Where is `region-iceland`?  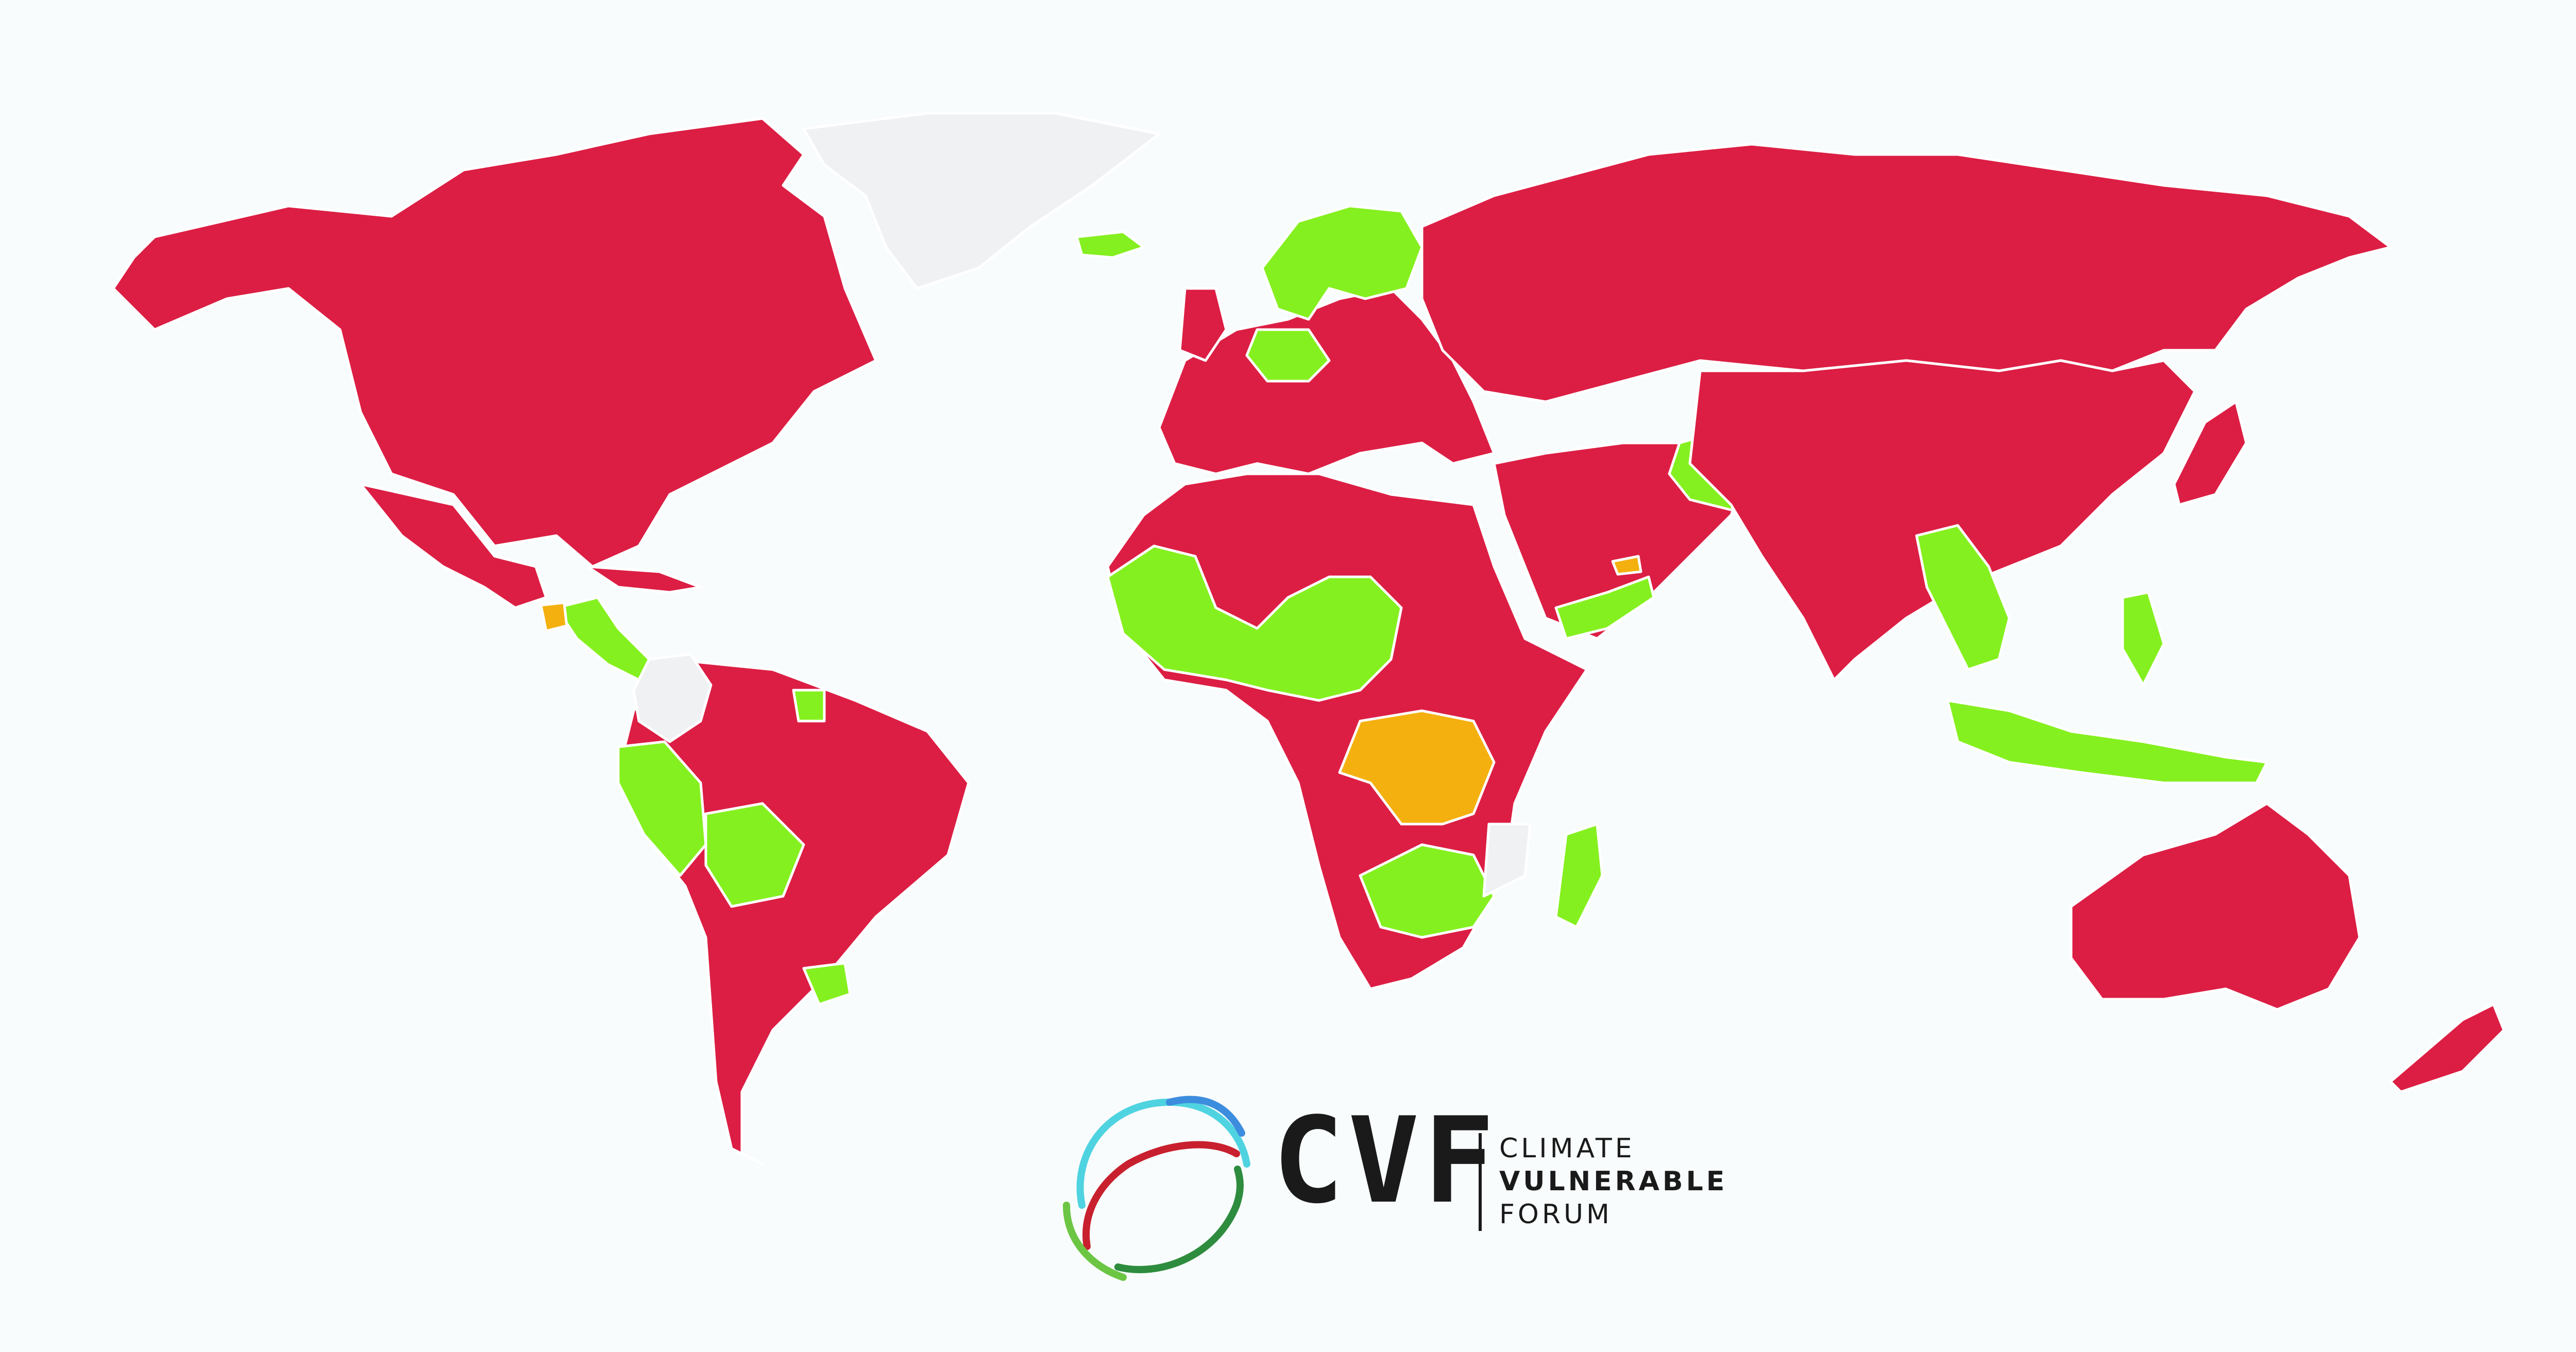
region-iceland is located at coordinates (1110, 245).